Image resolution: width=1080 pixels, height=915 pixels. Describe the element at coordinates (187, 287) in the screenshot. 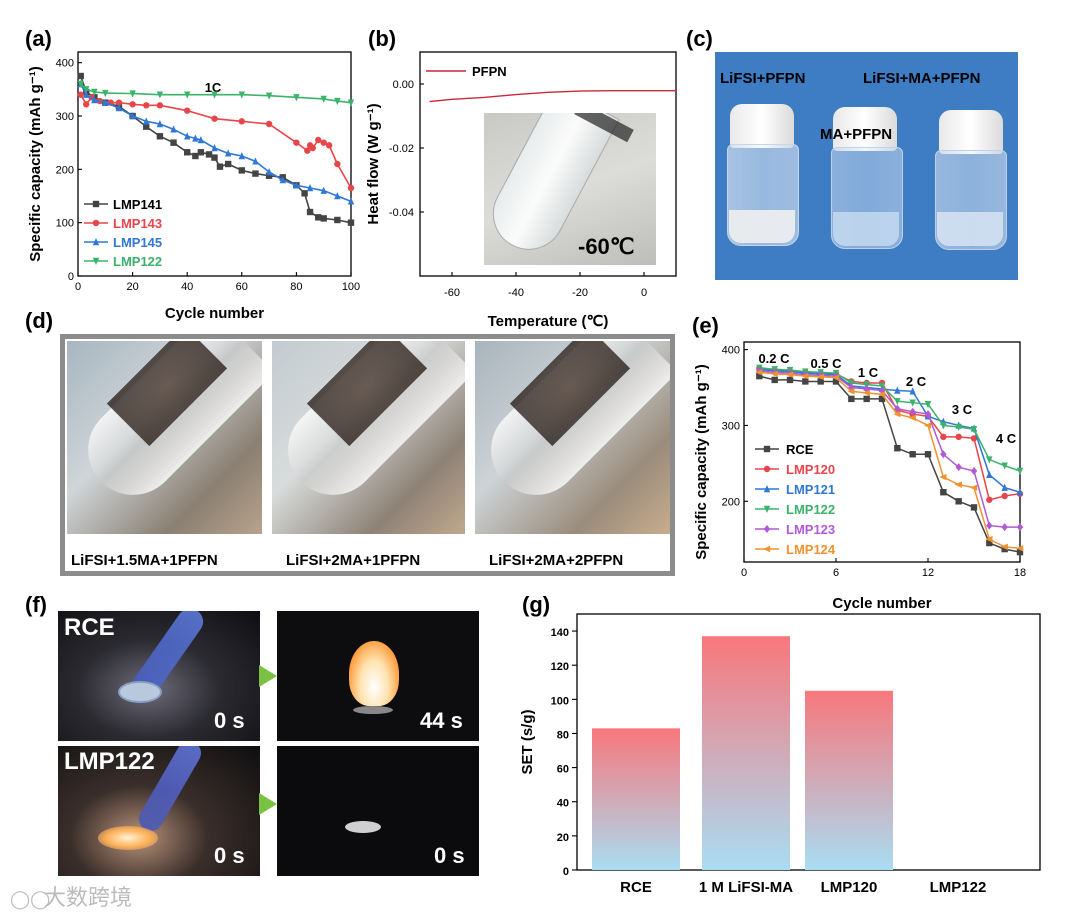

I see `x-tick-label: 40` at that location.